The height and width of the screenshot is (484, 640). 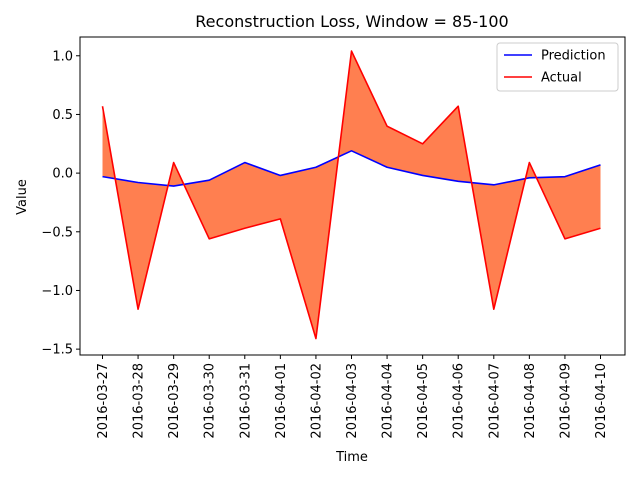 I want to click on x-tick-label: 2016-04-03, so click(x=352, y=401).